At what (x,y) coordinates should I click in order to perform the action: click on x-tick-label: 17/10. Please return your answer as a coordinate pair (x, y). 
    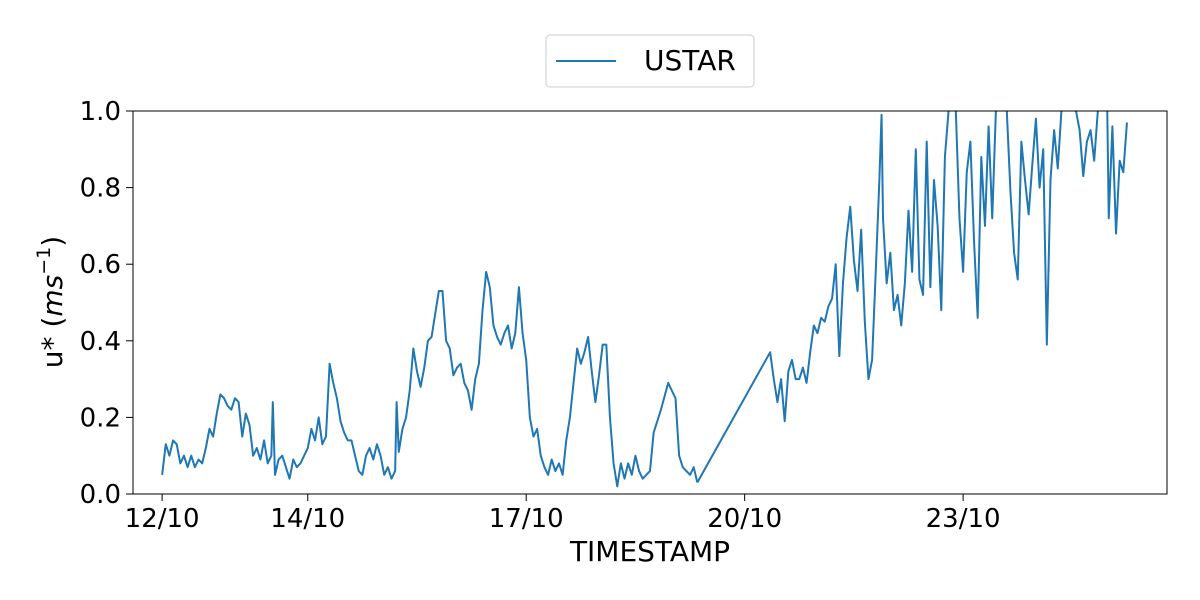
    Looking at the image, I should click on (526, 519).